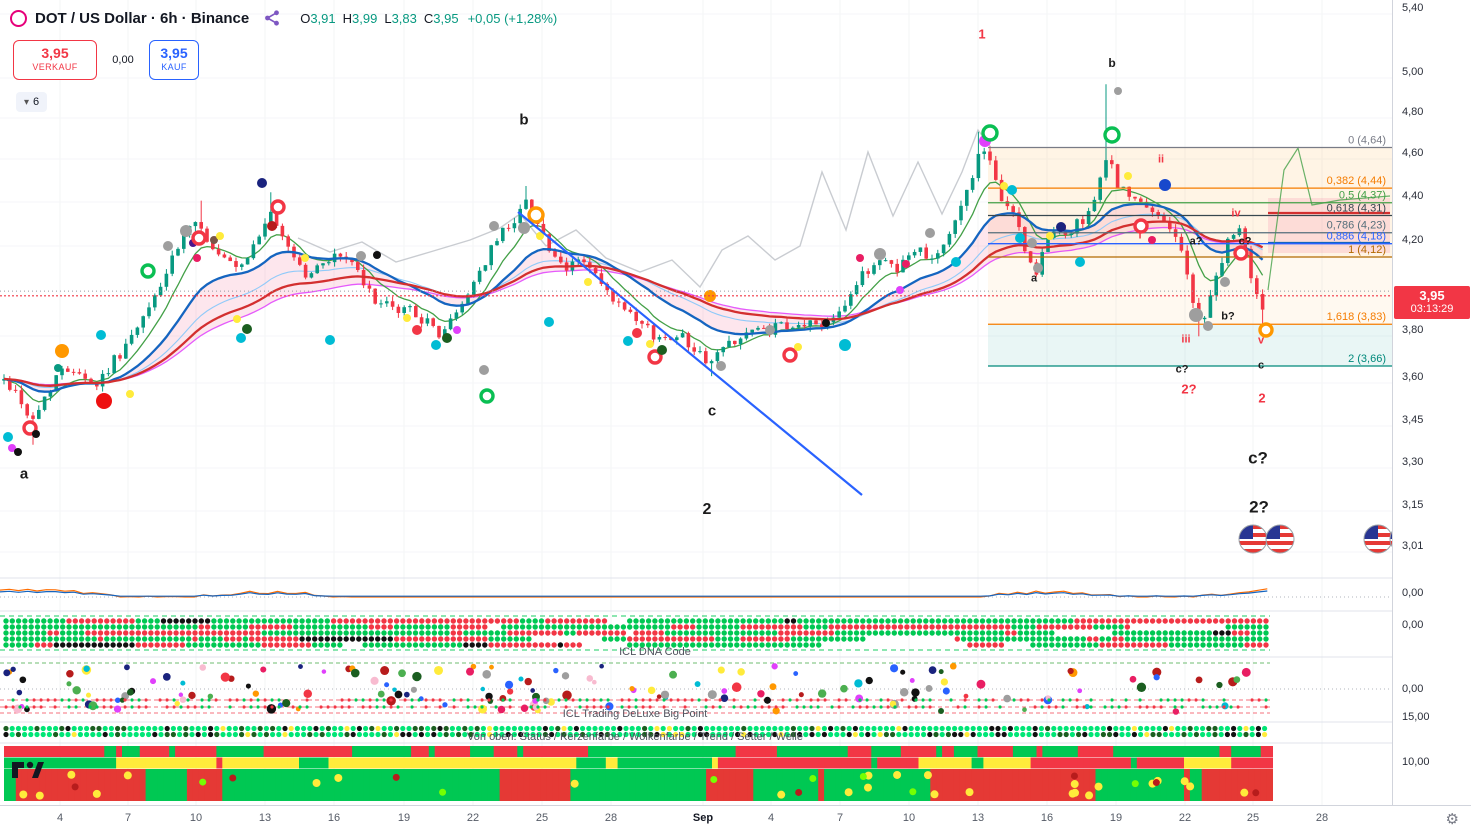 The height and width of the screenshot is (832, 1471). I want to click on svg-text: 2 (3,66), so click(1367, 359).